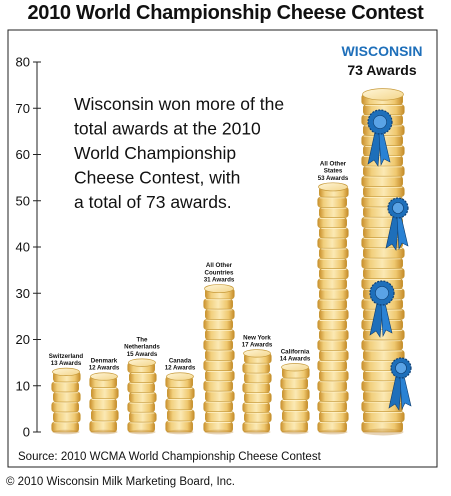 The height and width of the screenshot is (496, 451). Describe the element at coordinates (382, 60) in the screenshot. I see `wisconsin-highlight: WISCONSIN 73 Awards` at that location.